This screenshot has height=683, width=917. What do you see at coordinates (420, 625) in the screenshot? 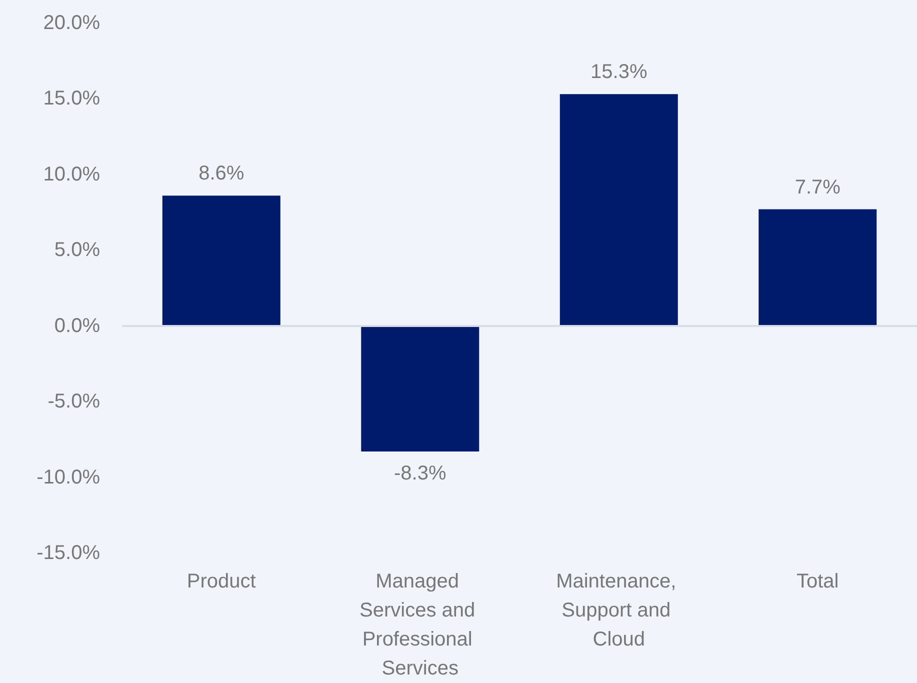
I see `x-tick-label: Managed Services and Professional Services` at bounding box center [420, 625].